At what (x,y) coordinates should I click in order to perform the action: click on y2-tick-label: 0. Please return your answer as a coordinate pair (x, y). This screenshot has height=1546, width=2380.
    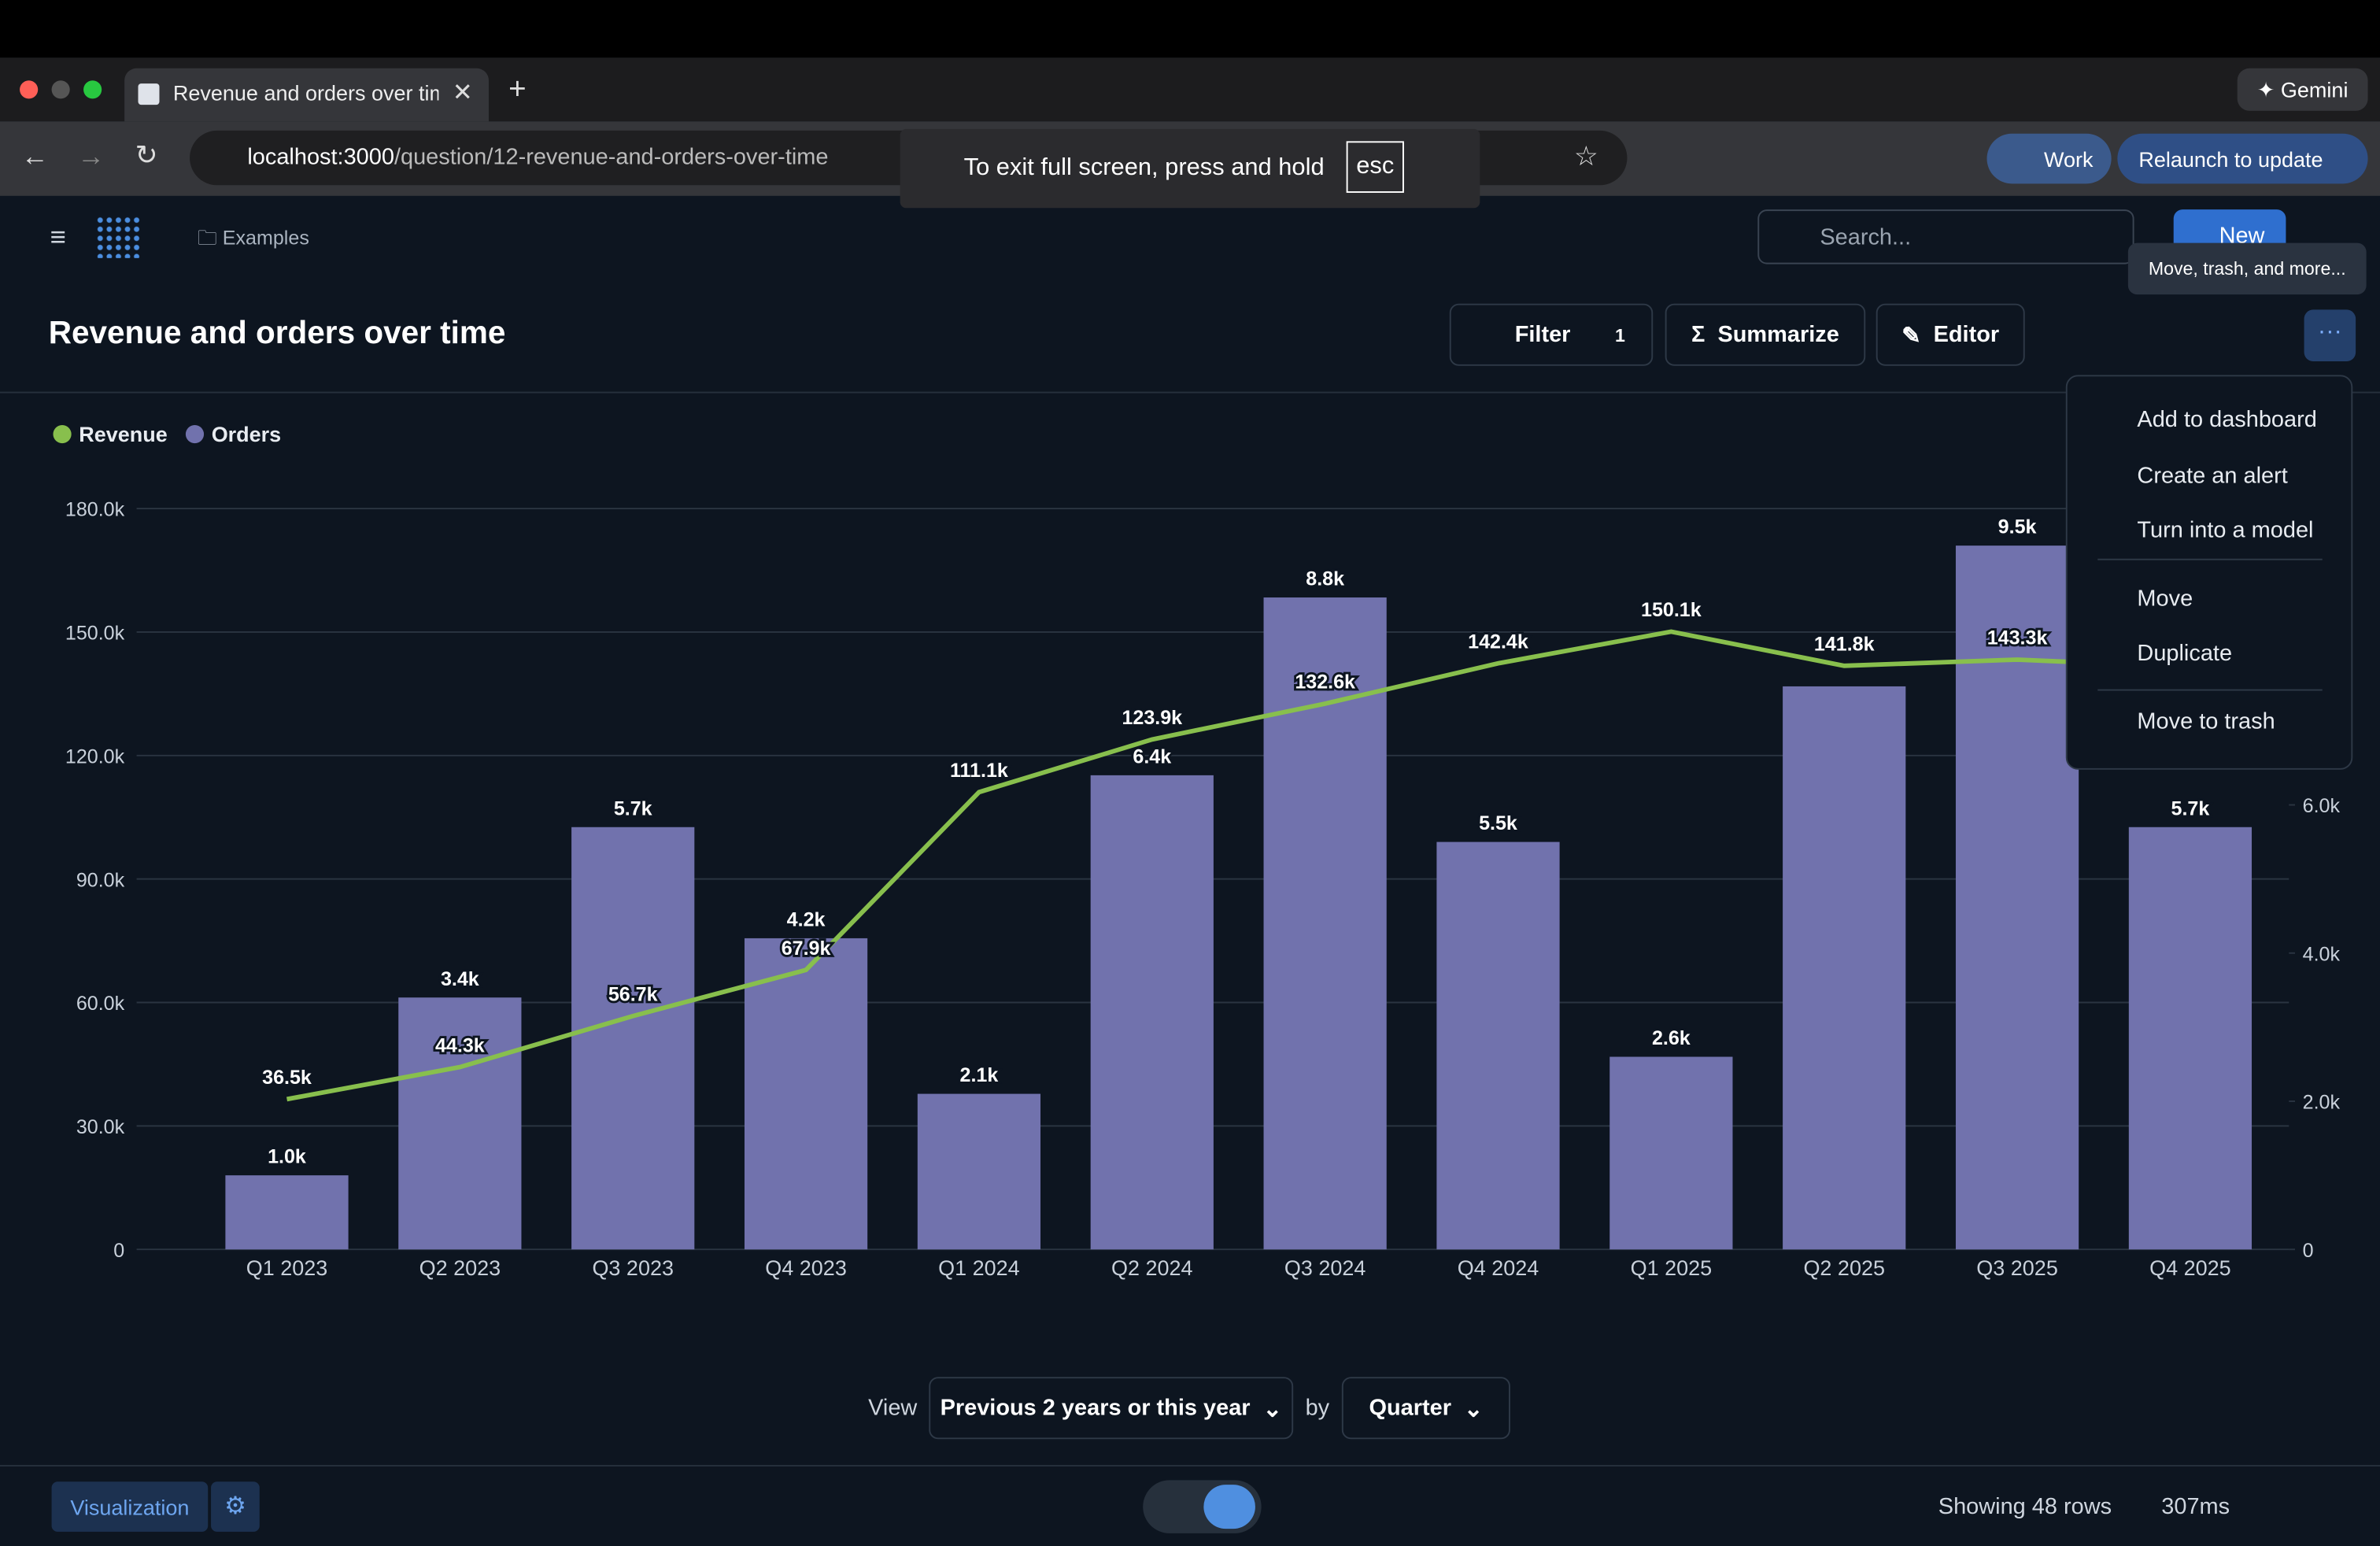
    Looking at the image, I should click on (2308, 1251).